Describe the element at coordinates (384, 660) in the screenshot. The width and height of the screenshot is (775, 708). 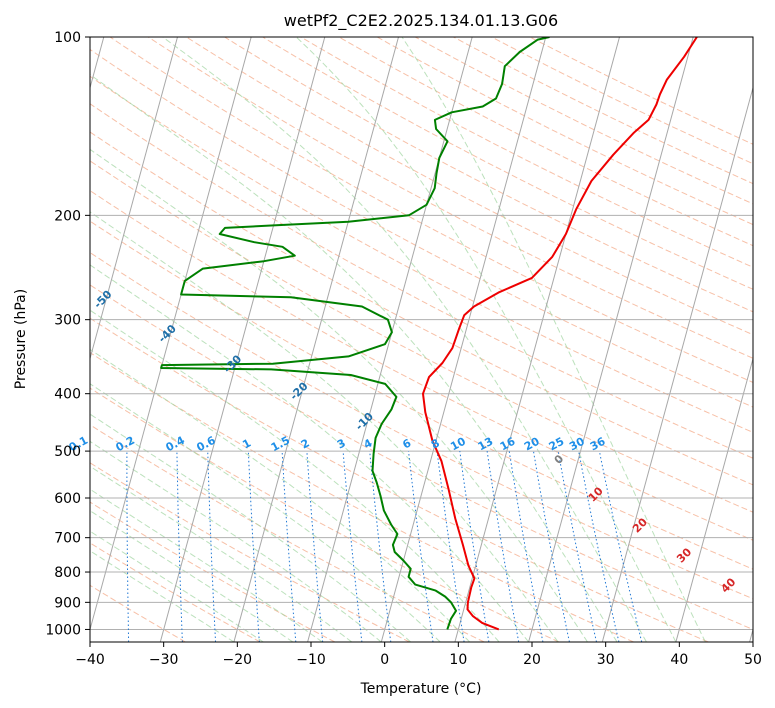
I see `x-tick-label: 0` at that location.